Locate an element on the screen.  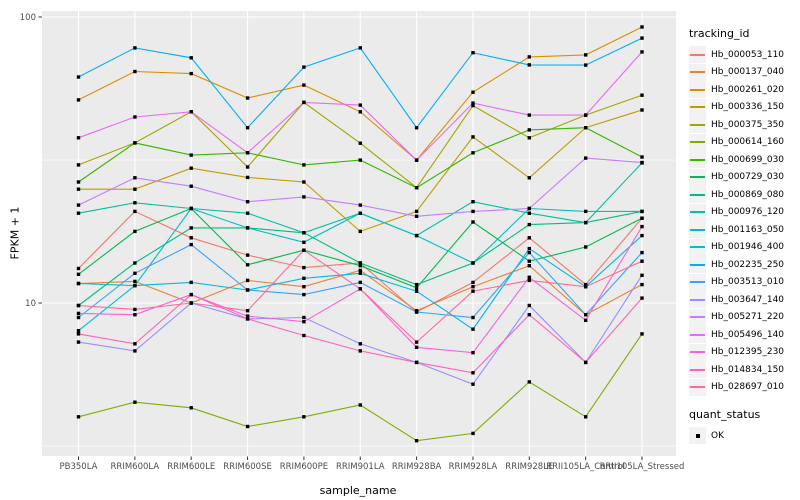
legend-item-label: Hb_000729_030 is located at coordinates (748, 177).